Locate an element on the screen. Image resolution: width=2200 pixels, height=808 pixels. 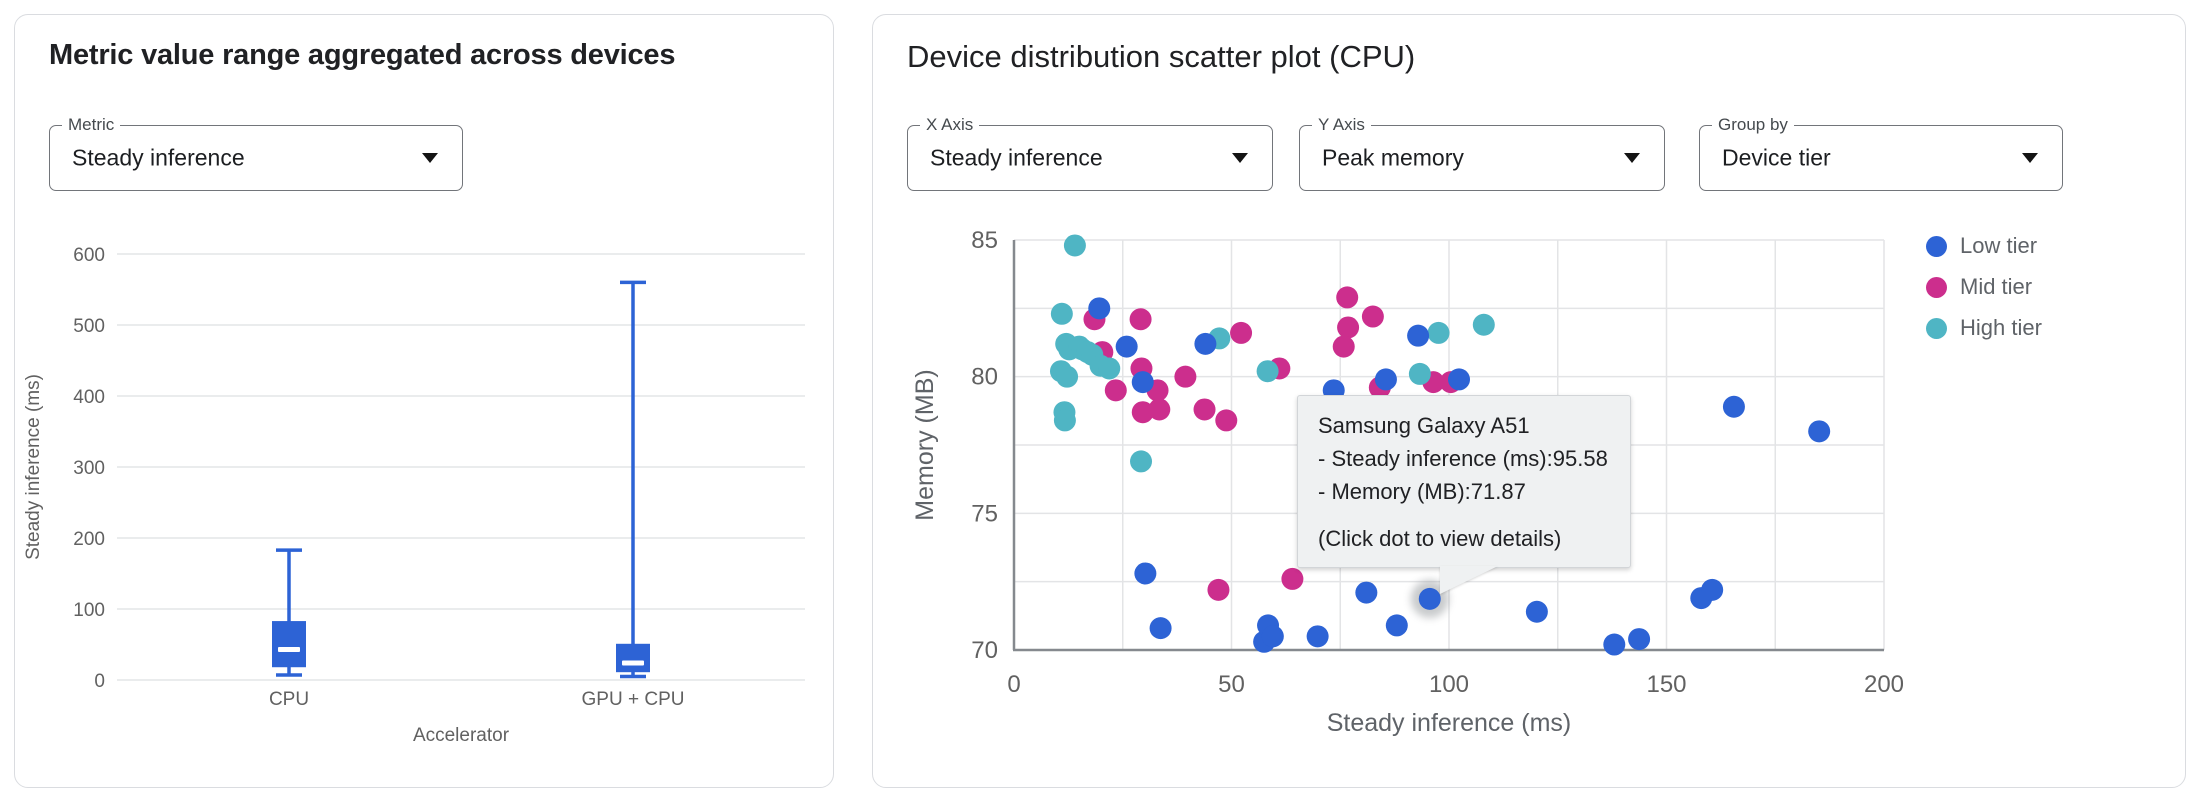
x-axis-select-label: X Axis is located at coordinates (950, 125).